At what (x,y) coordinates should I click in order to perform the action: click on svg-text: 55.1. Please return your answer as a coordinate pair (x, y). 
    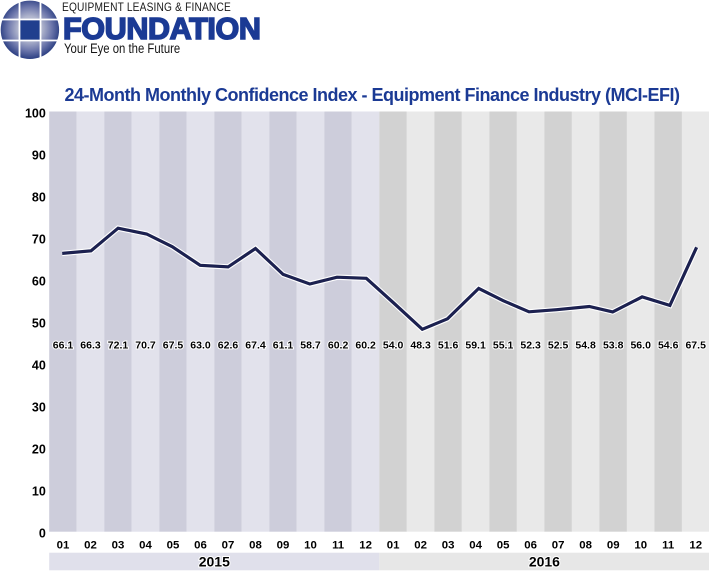
    Looking at the image, I should click on (503, 346).